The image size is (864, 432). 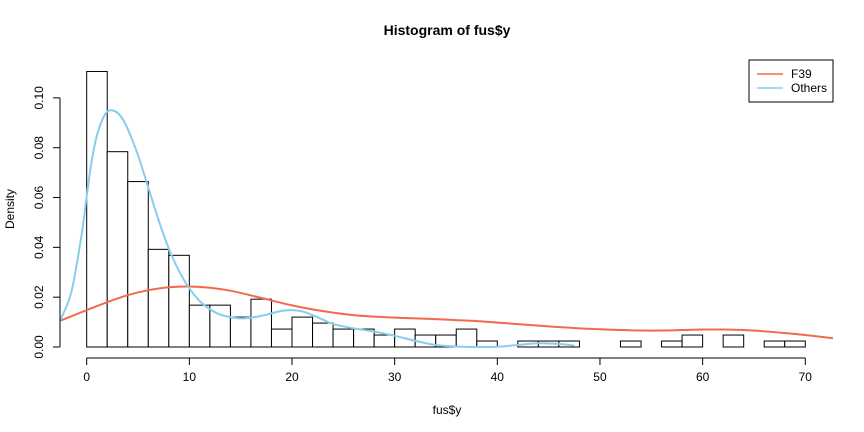 I want to click on y-axis: 0.00 0.02 0.04 0.06 0.08 0.10, so click(x=46, y=222).